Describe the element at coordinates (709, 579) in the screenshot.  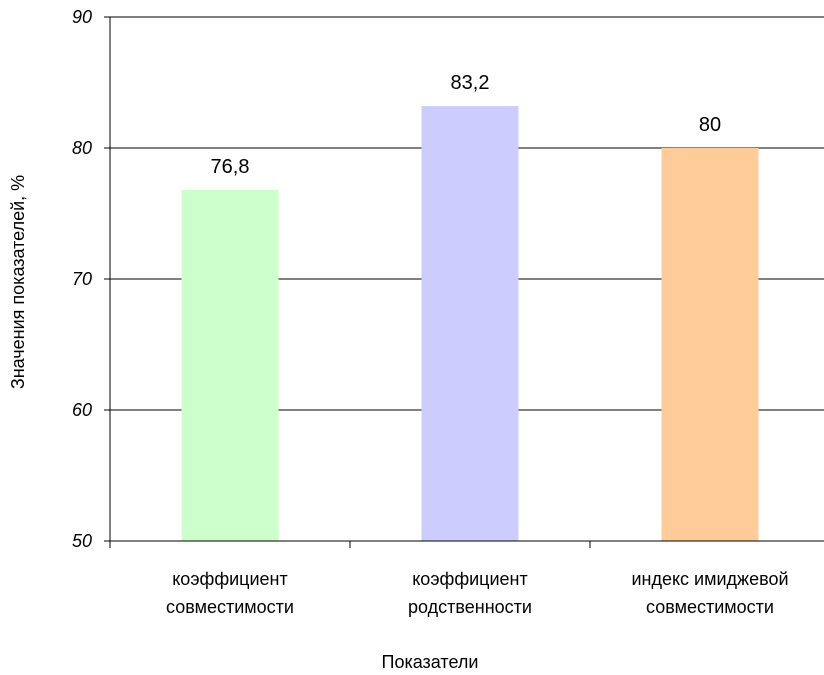
I see `category-label: индекс имиджевой` at that location.